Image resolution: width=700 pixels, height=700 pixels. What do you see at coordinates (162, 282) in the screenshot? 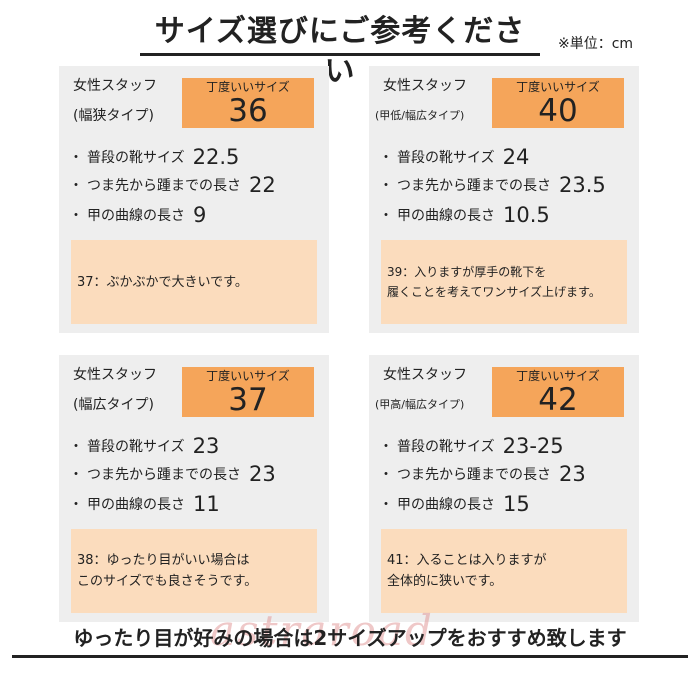
I see `note-line: 37：ぶかぶかで大きいです。` at bounding box center [162, 282].